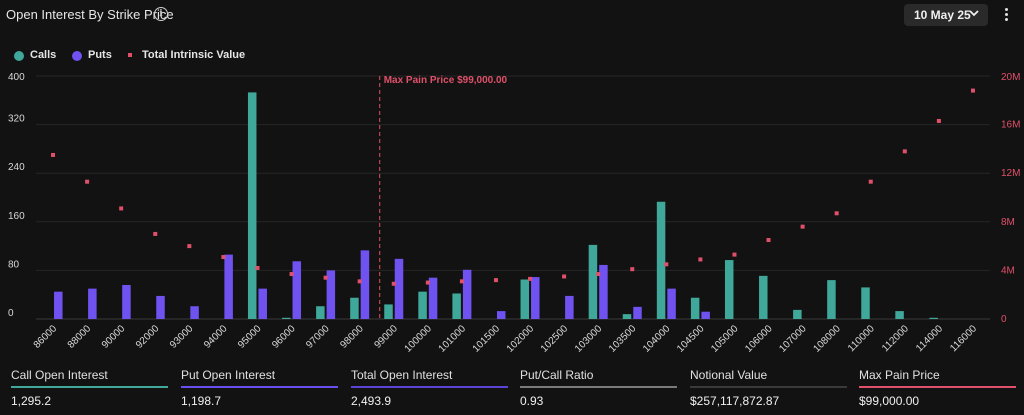 Image resolution: width=1024 pixels, height=415 pixels. What do you see at coordinates (861, 338) in the screenshot?
I see `x-tick-label: 110000` at bounding box center [861, 338].